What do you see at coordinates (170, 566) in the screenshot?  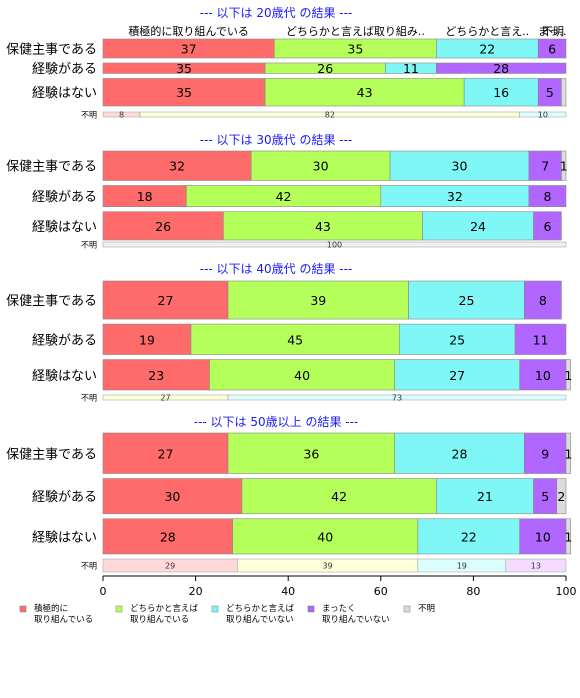 I see `unknown-value-label: 29` at bounding box center [170, 566].